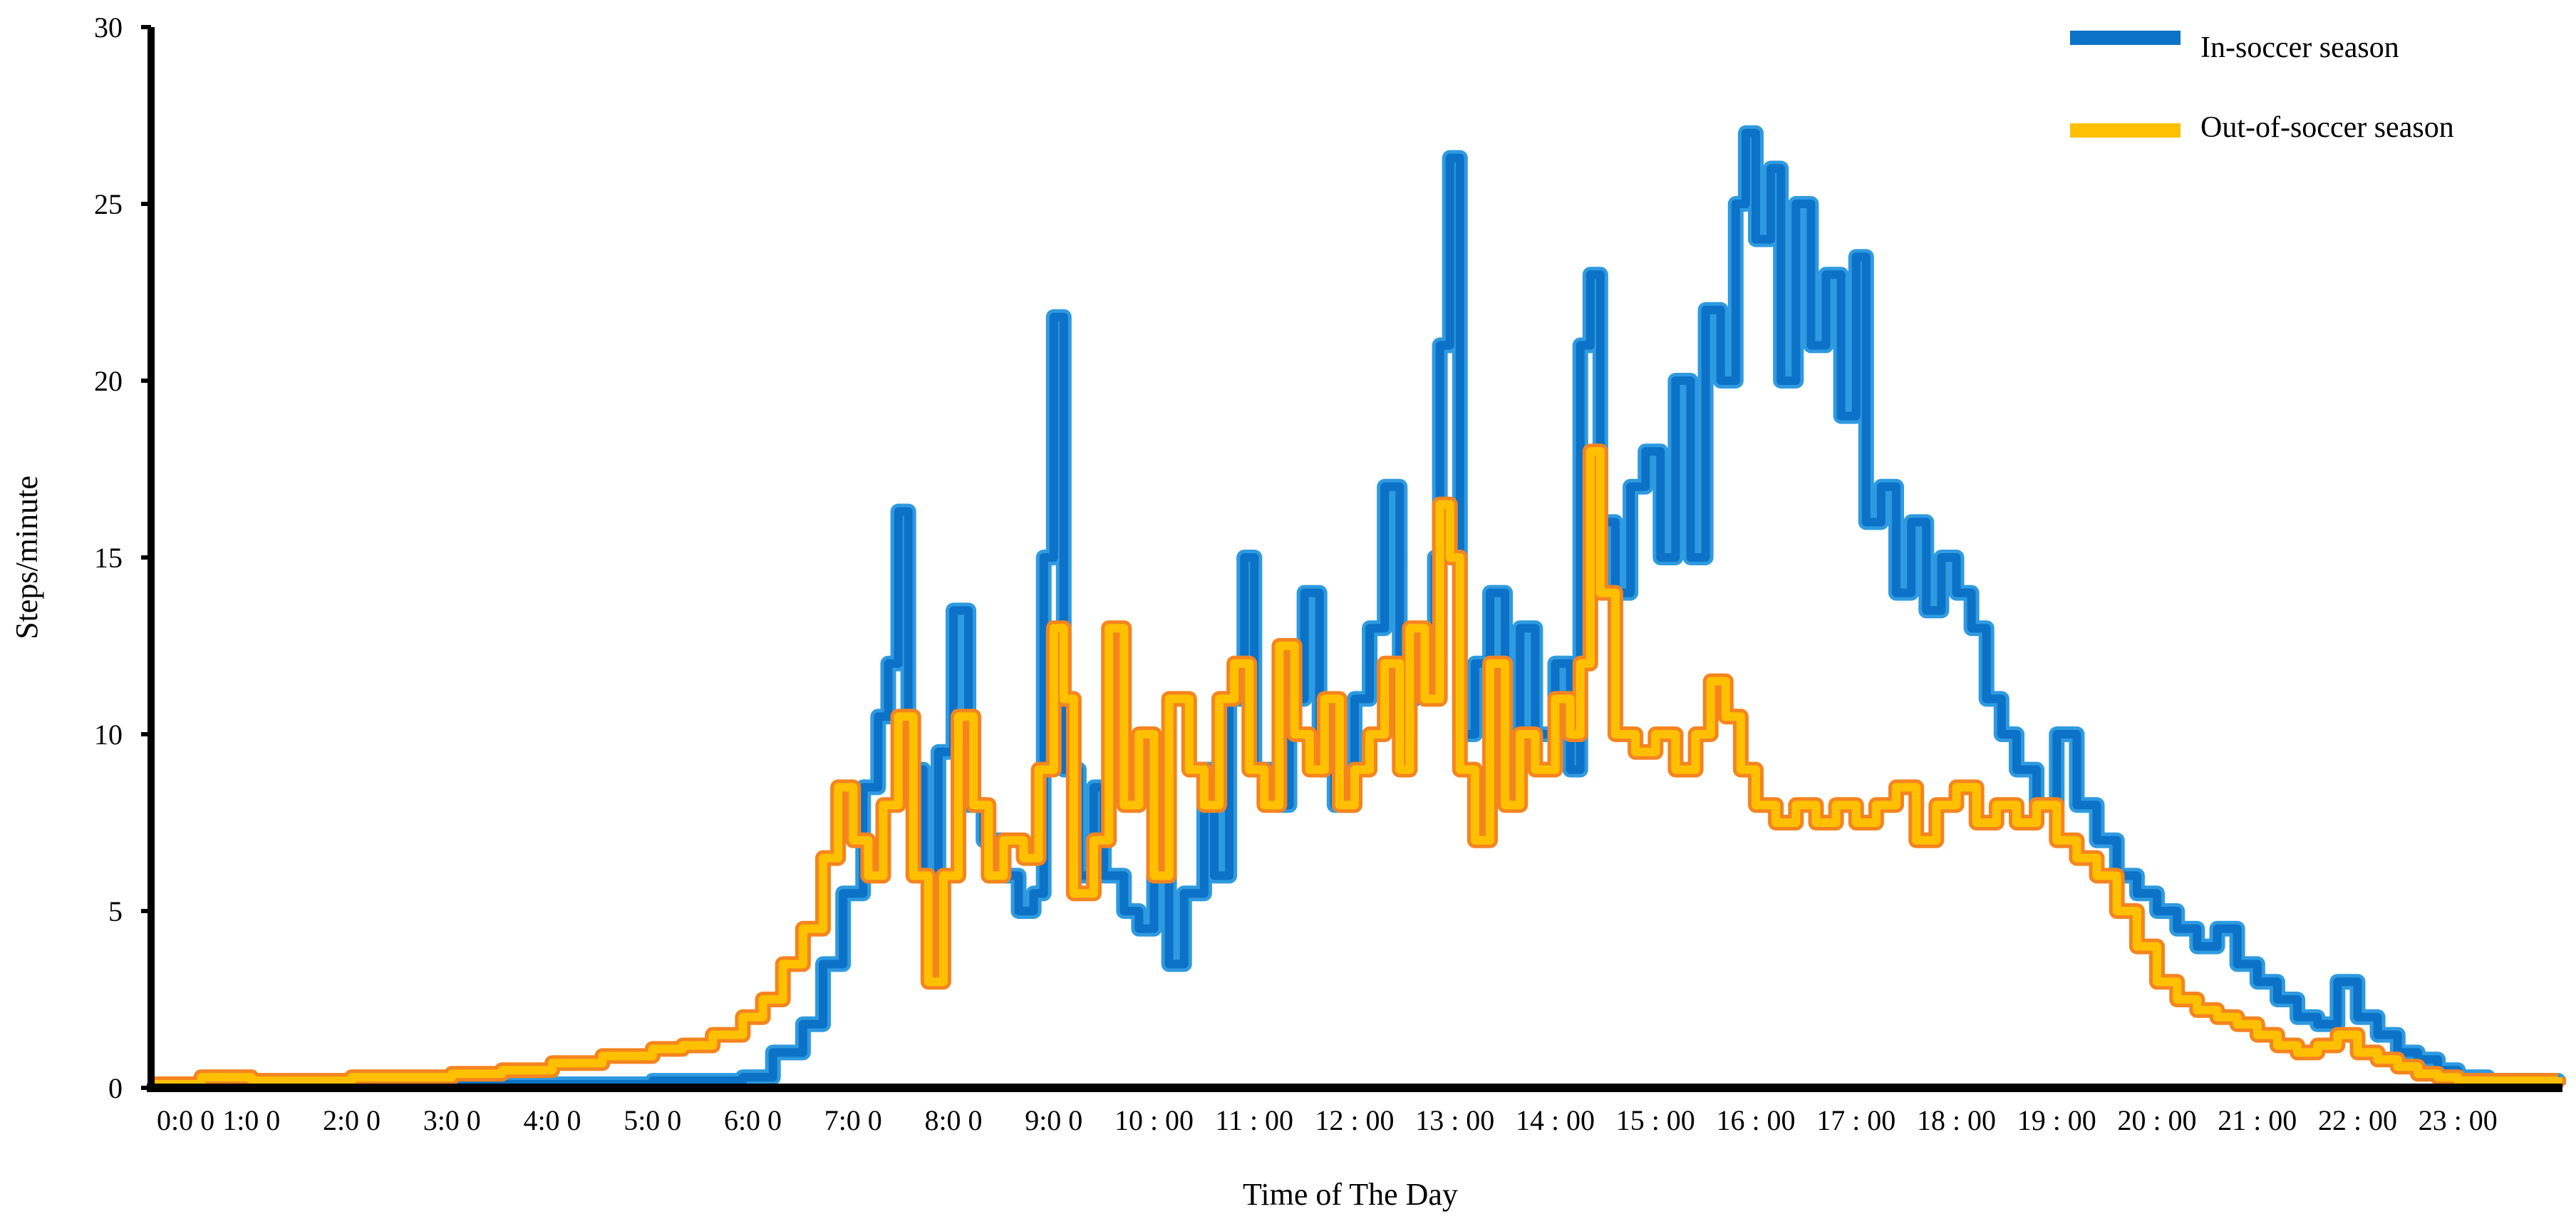  I want to click on y-tick-label: 15, so click(108, 558).